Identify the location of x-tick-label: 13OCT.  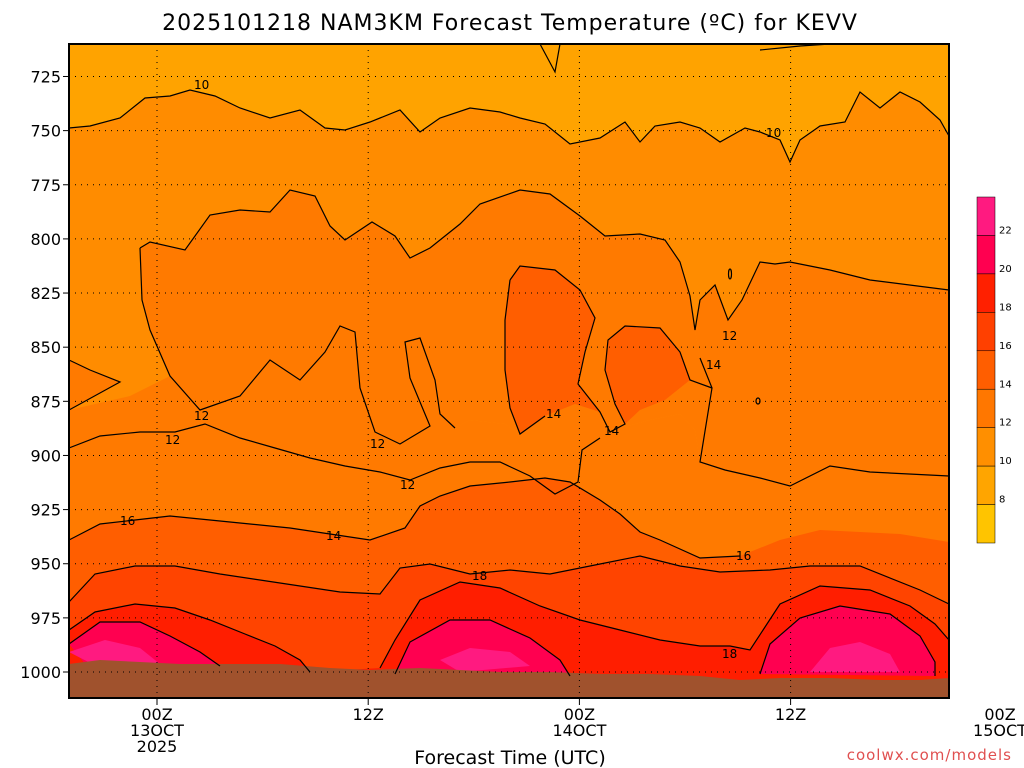
(157, 730).